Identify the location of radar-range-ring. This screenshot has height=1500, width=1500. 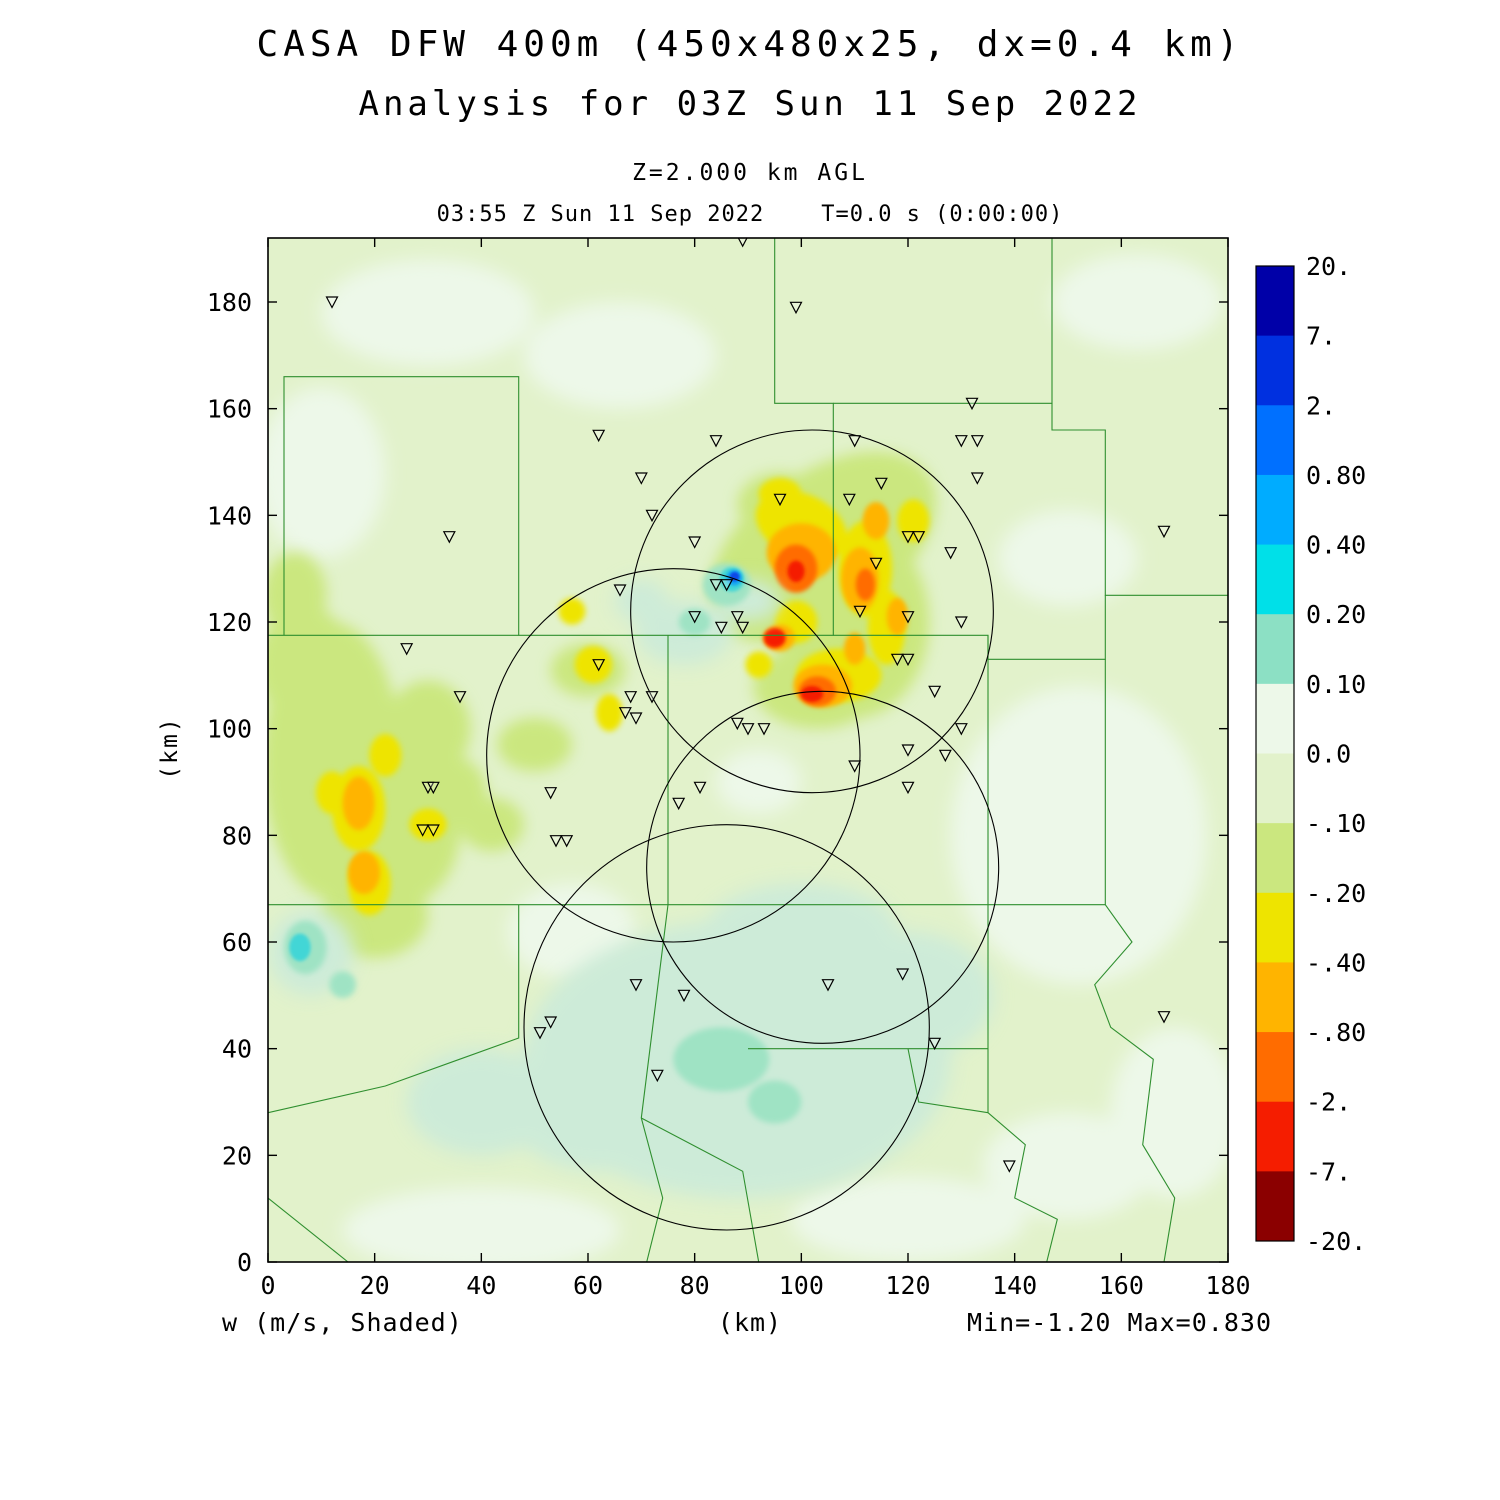
(726, 1027).